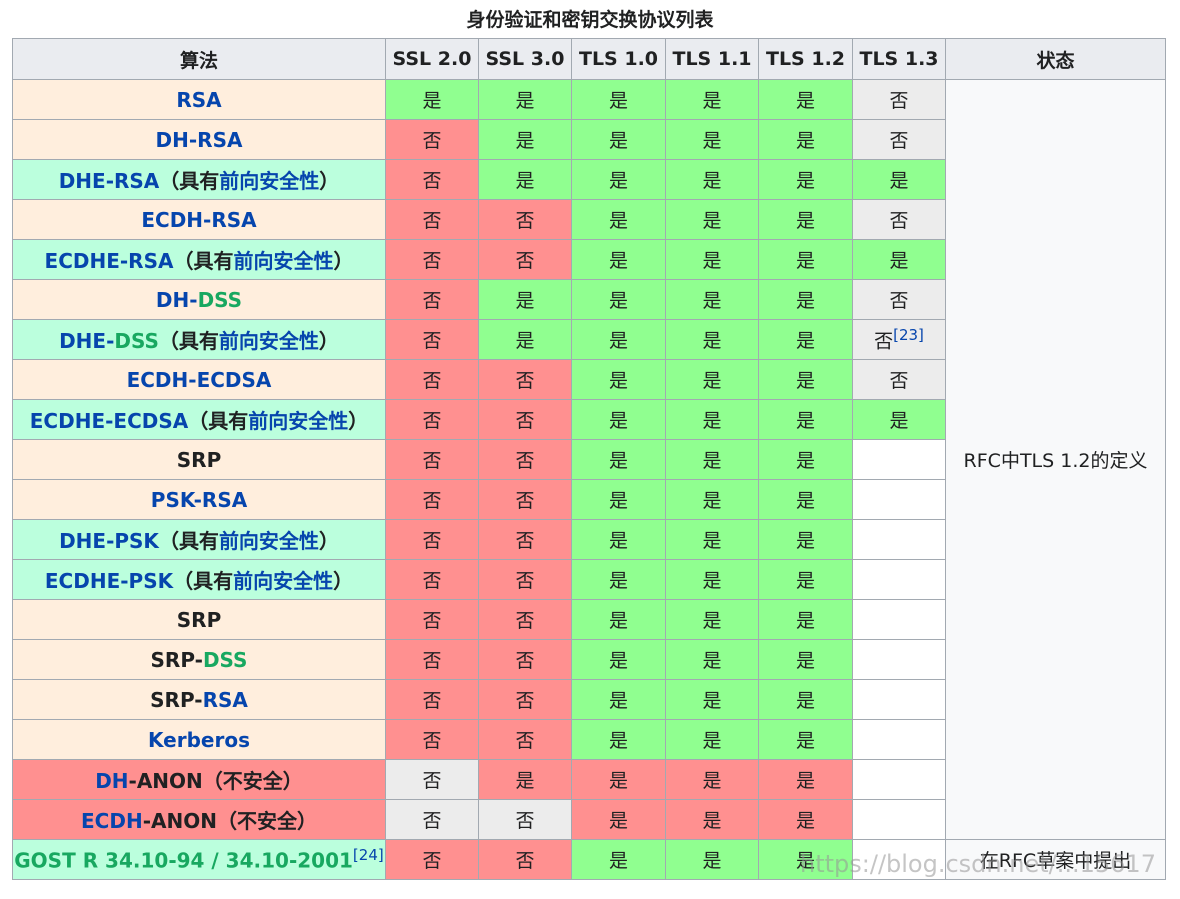  Describe the element at coordinates (109, 581) in the screenshot. I see `algorithm-name-part: ECDHE-PSK` at that location.